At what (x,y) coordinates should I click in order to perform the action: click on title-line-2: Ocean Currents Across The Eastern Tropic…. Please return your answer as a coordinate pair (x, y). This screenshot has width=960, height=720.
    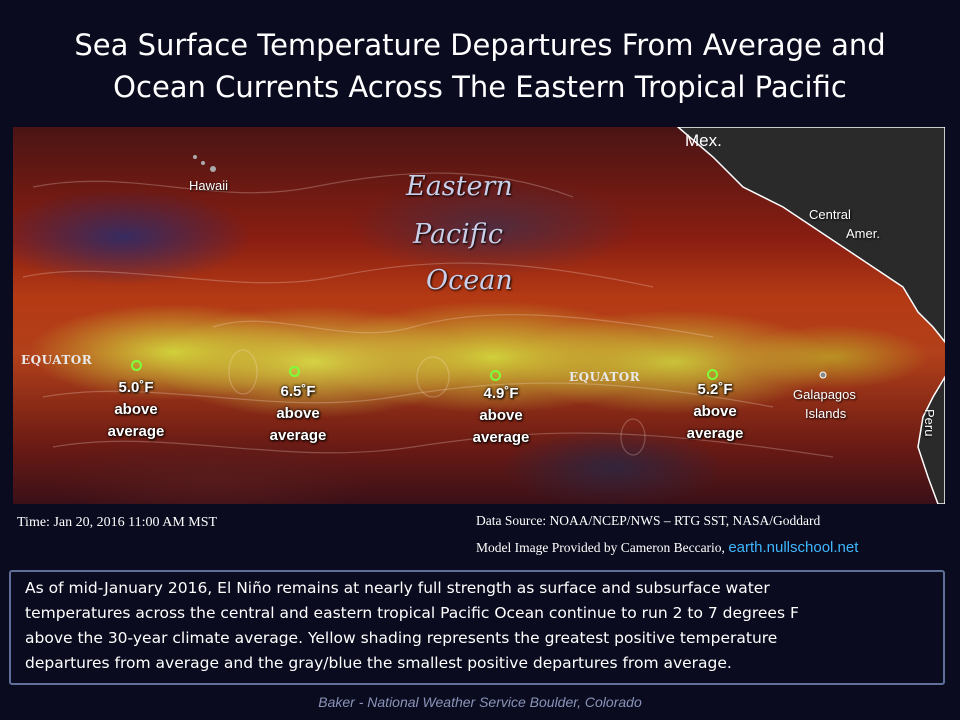
    Looking at the image, I should click on (480, 87).